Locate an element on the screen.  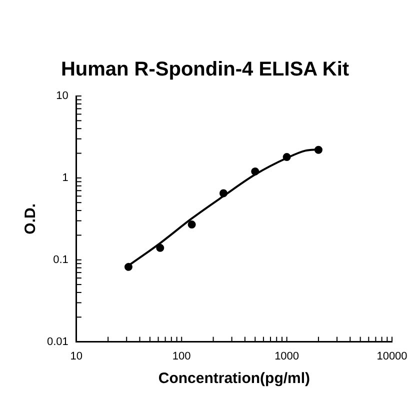
x-tick-label: 1000 is located at coordinates (287, 356).